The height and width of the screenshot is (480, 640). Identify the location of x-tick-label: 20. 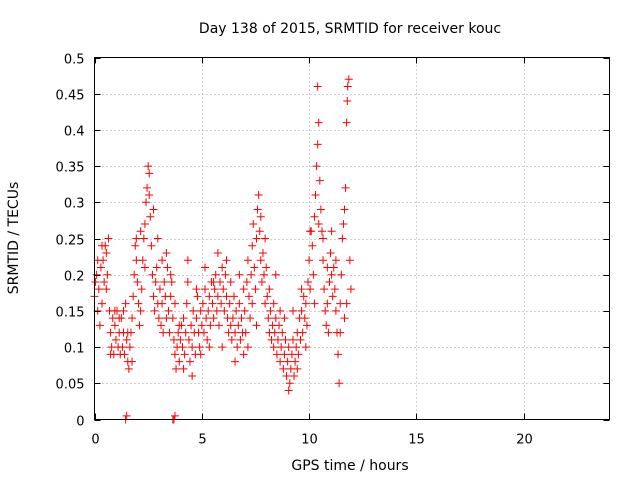
(524, 440).